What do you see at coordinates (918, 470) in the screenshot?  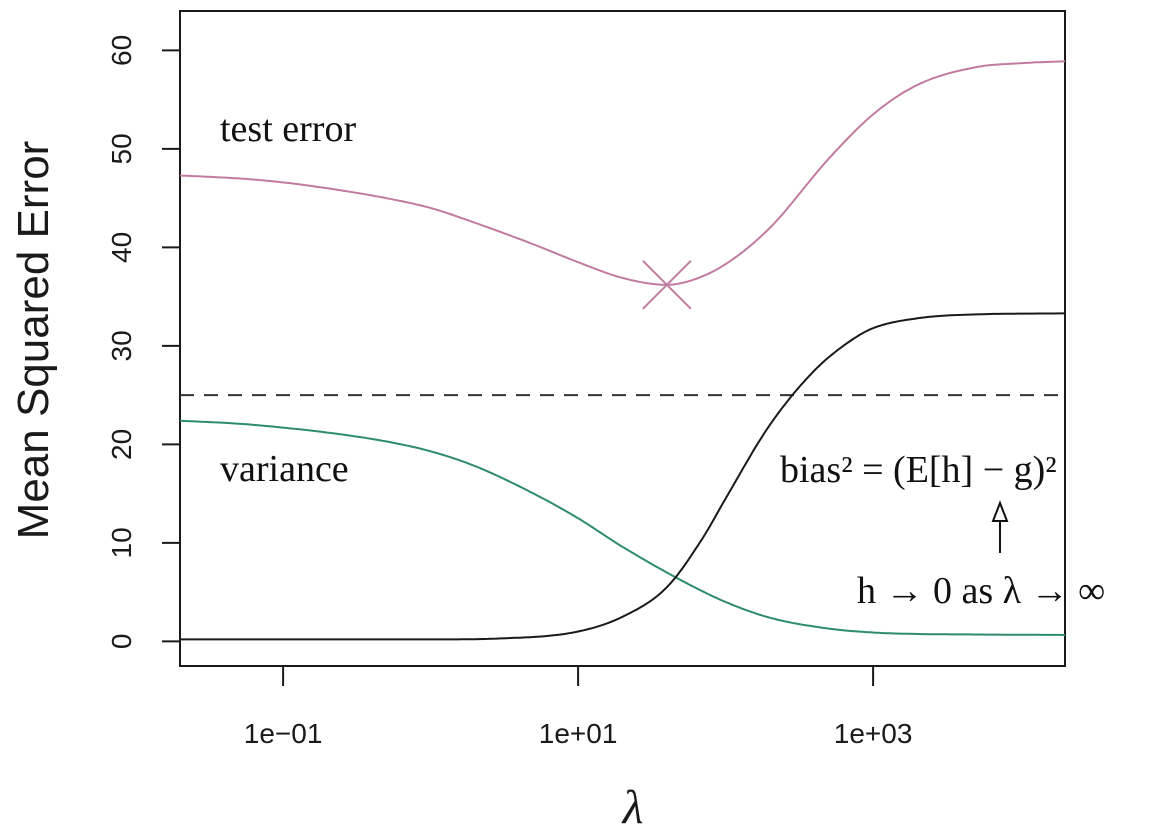 I see `bias-formula-label: bias² = (E[h] − g)²` at bounding box center [918, 470].